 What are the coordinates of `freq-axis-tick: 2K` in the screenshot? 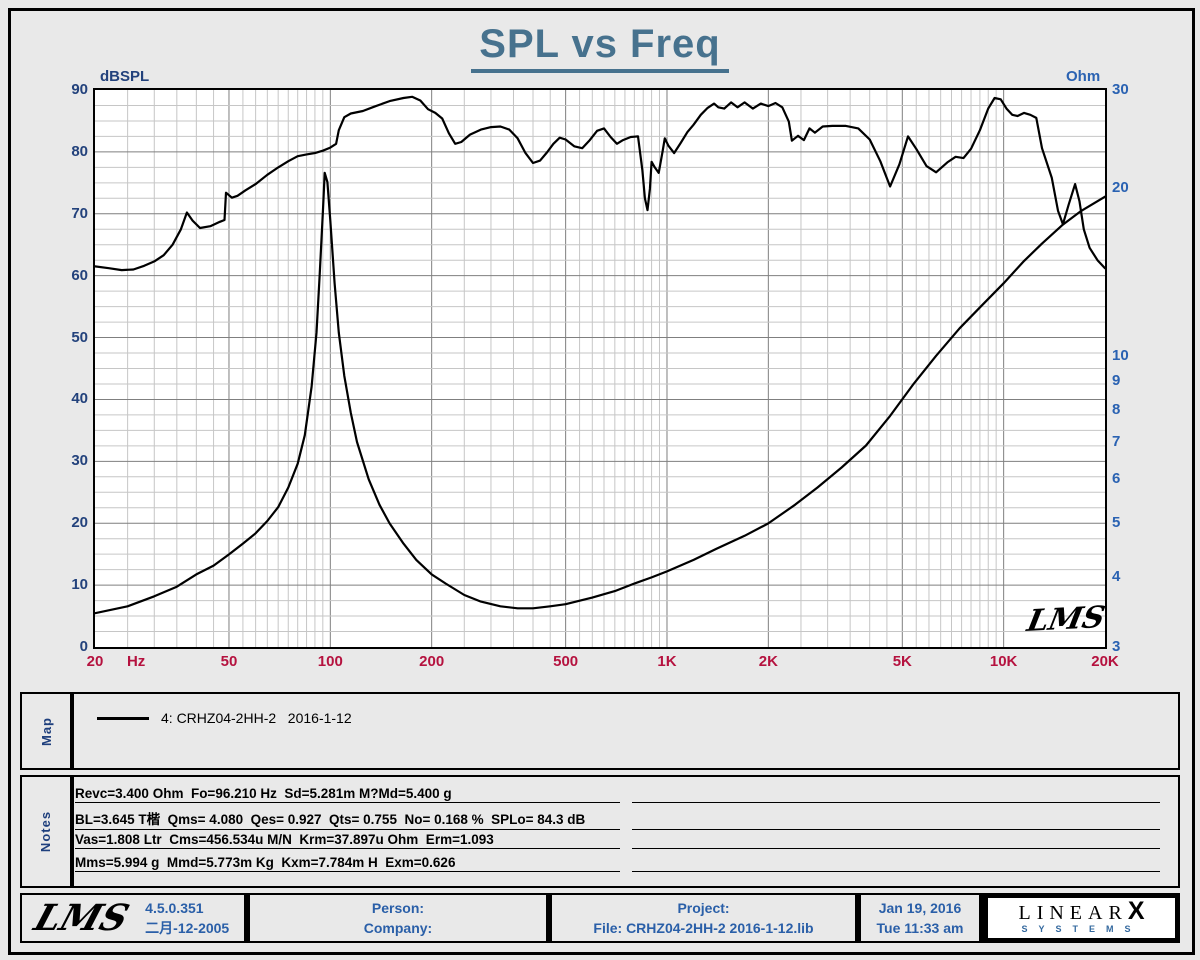 It's located at (768, 661).